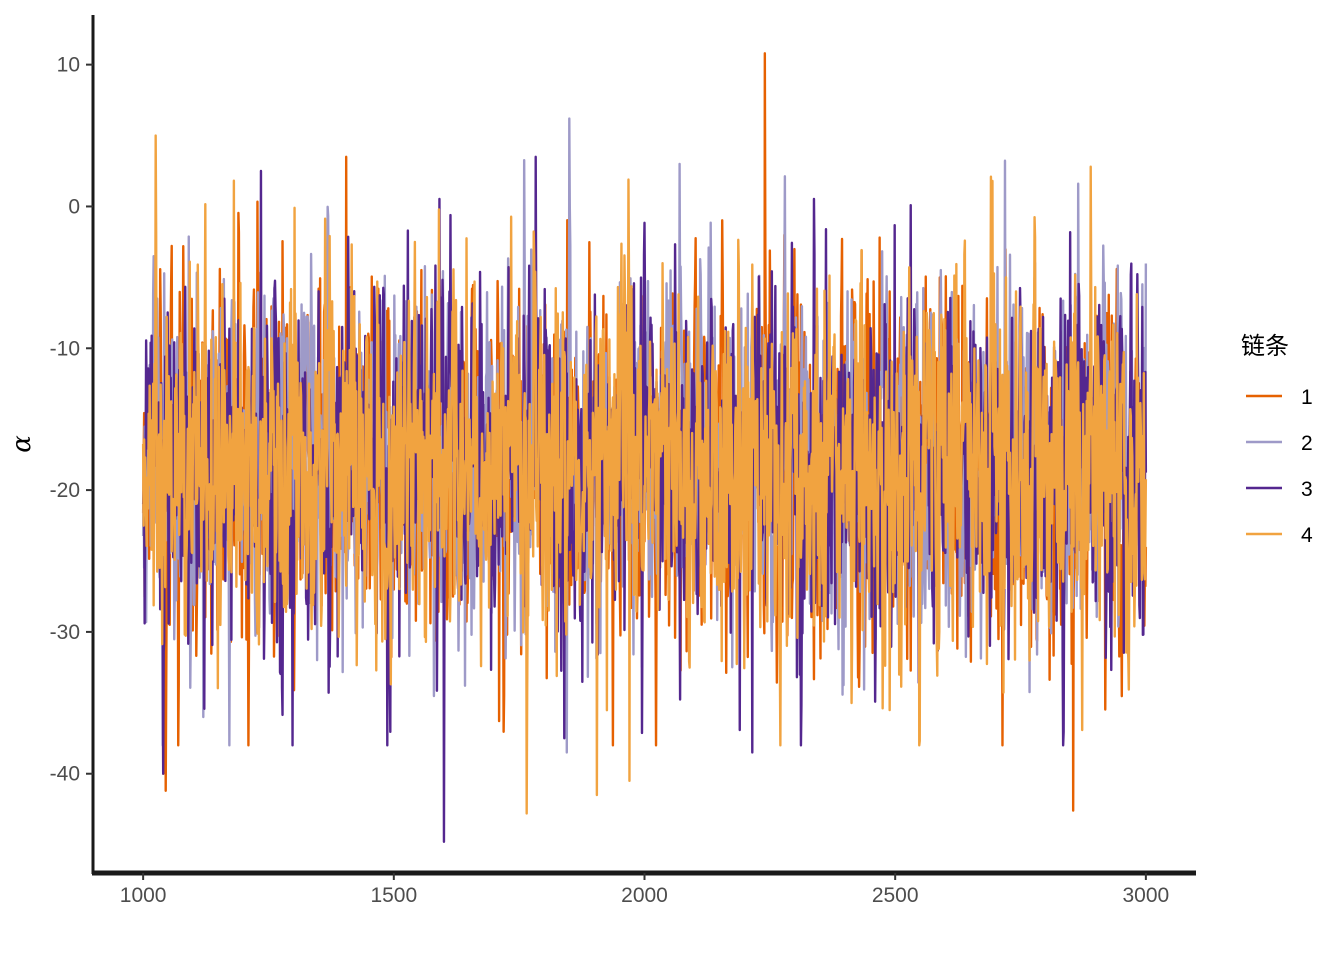 This screenshot has height=960, width=1344. I want to click on y-ticks: 10 0 -10 -20 -30 -40, so click(71, 420).